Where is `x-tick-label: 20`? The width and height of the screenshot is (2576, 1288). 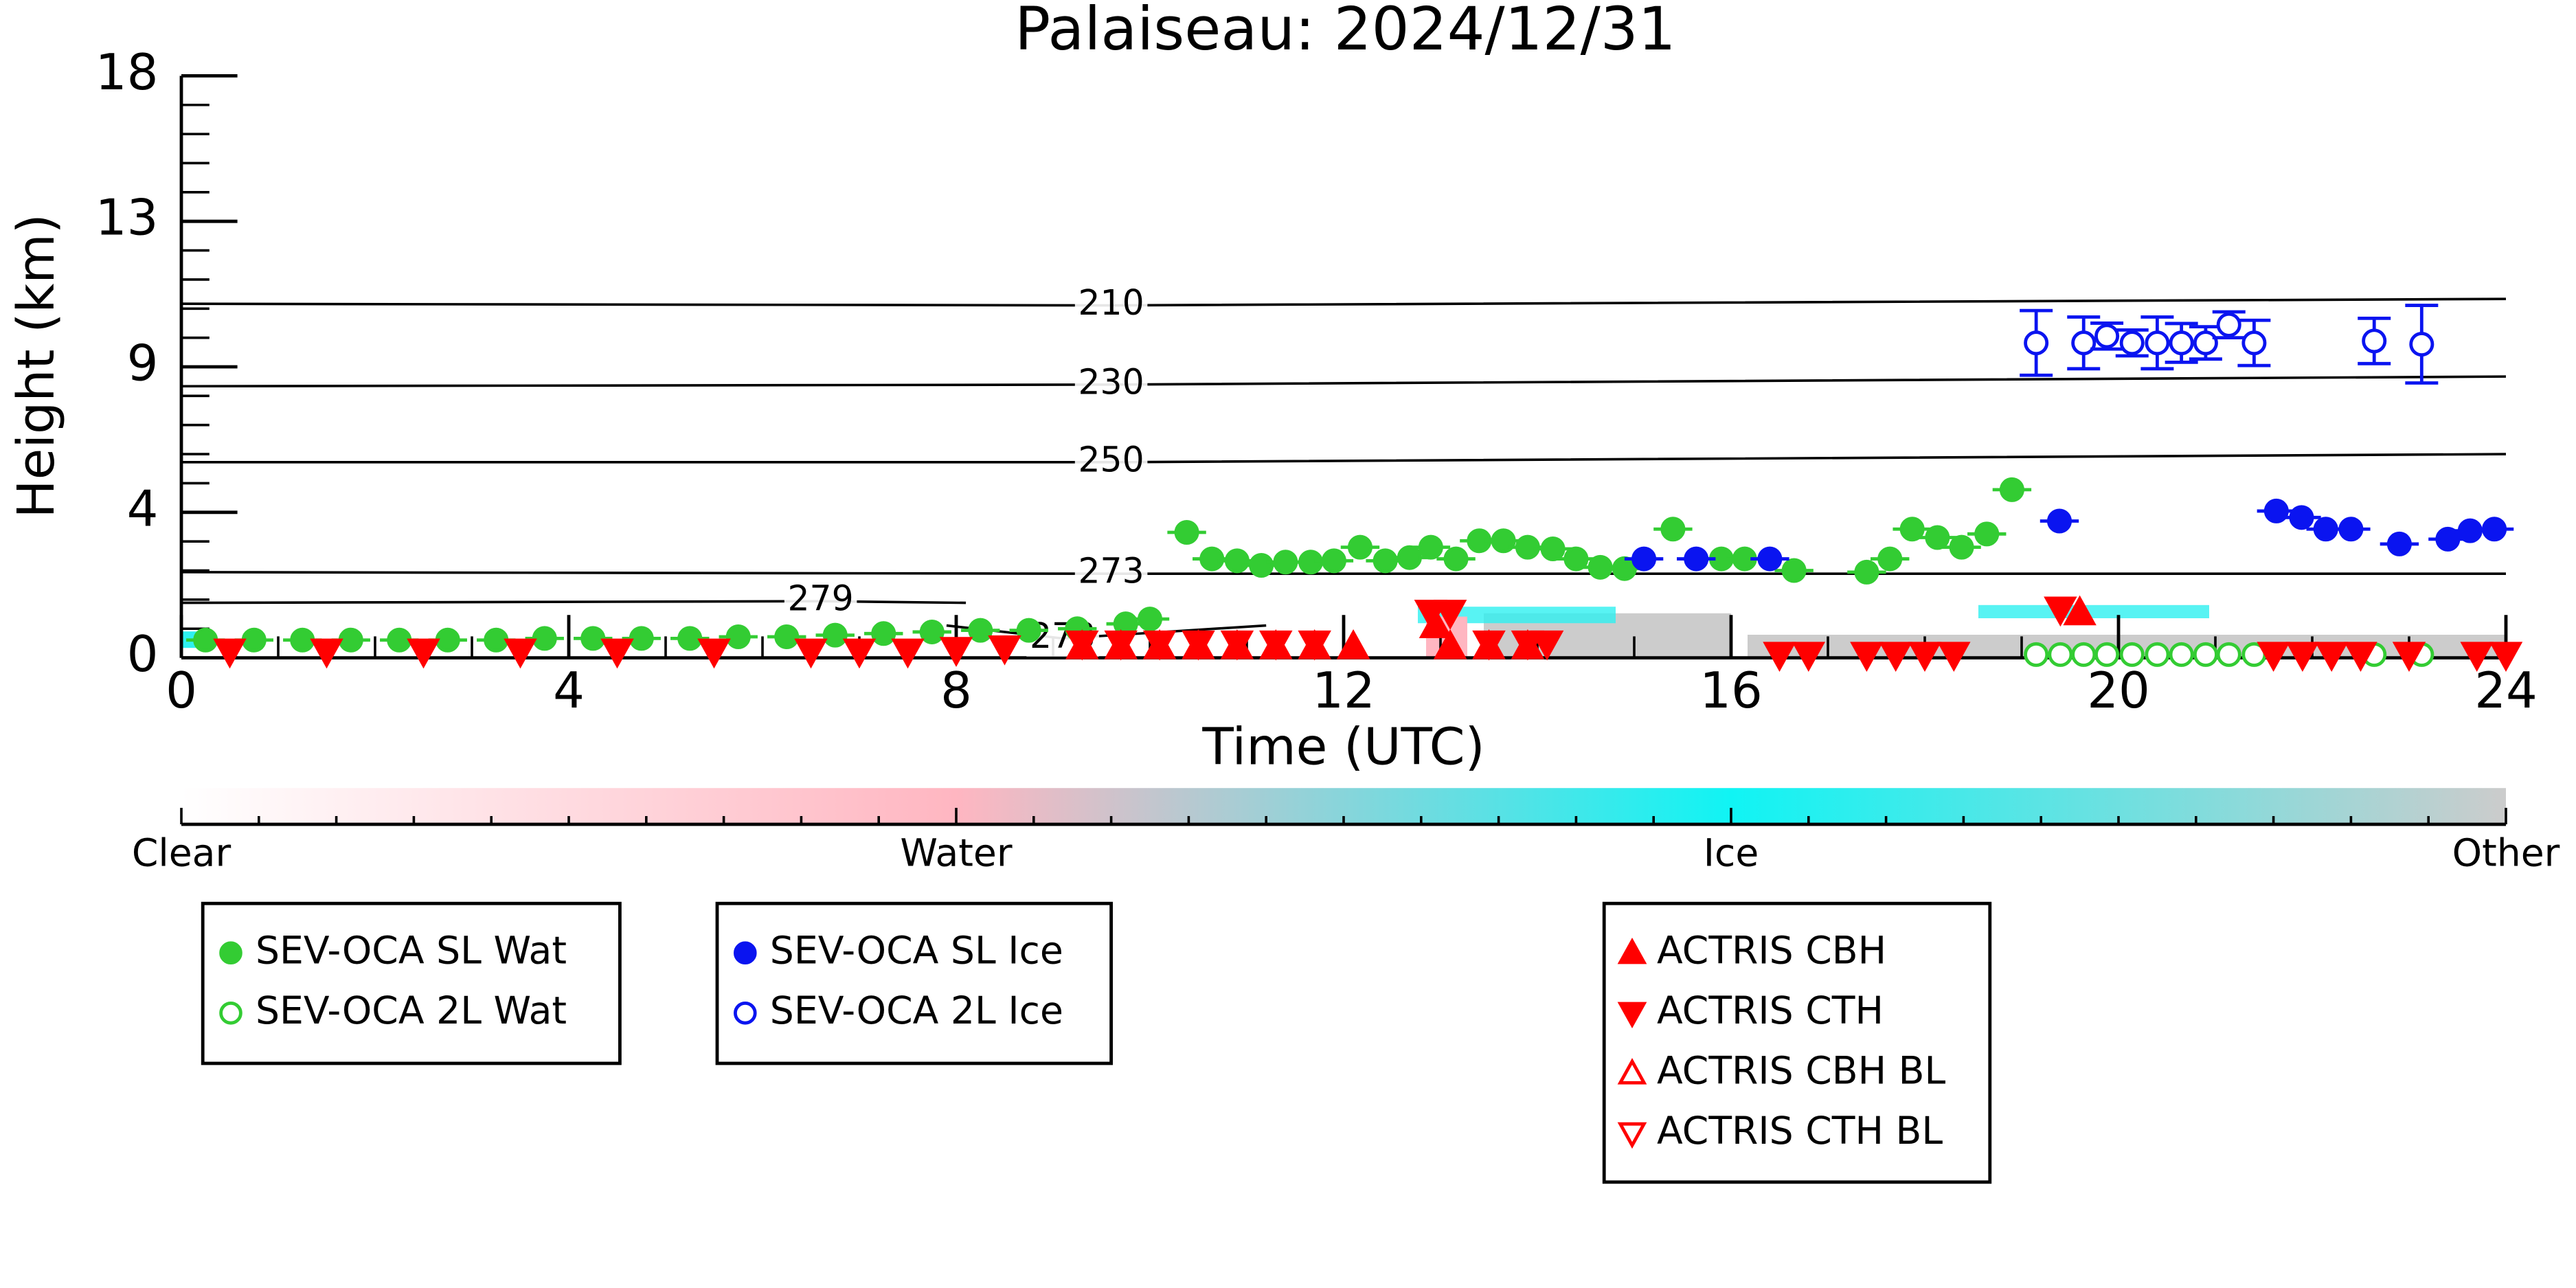
x-tick-label: 20 is located at coordinates (2118, 690).